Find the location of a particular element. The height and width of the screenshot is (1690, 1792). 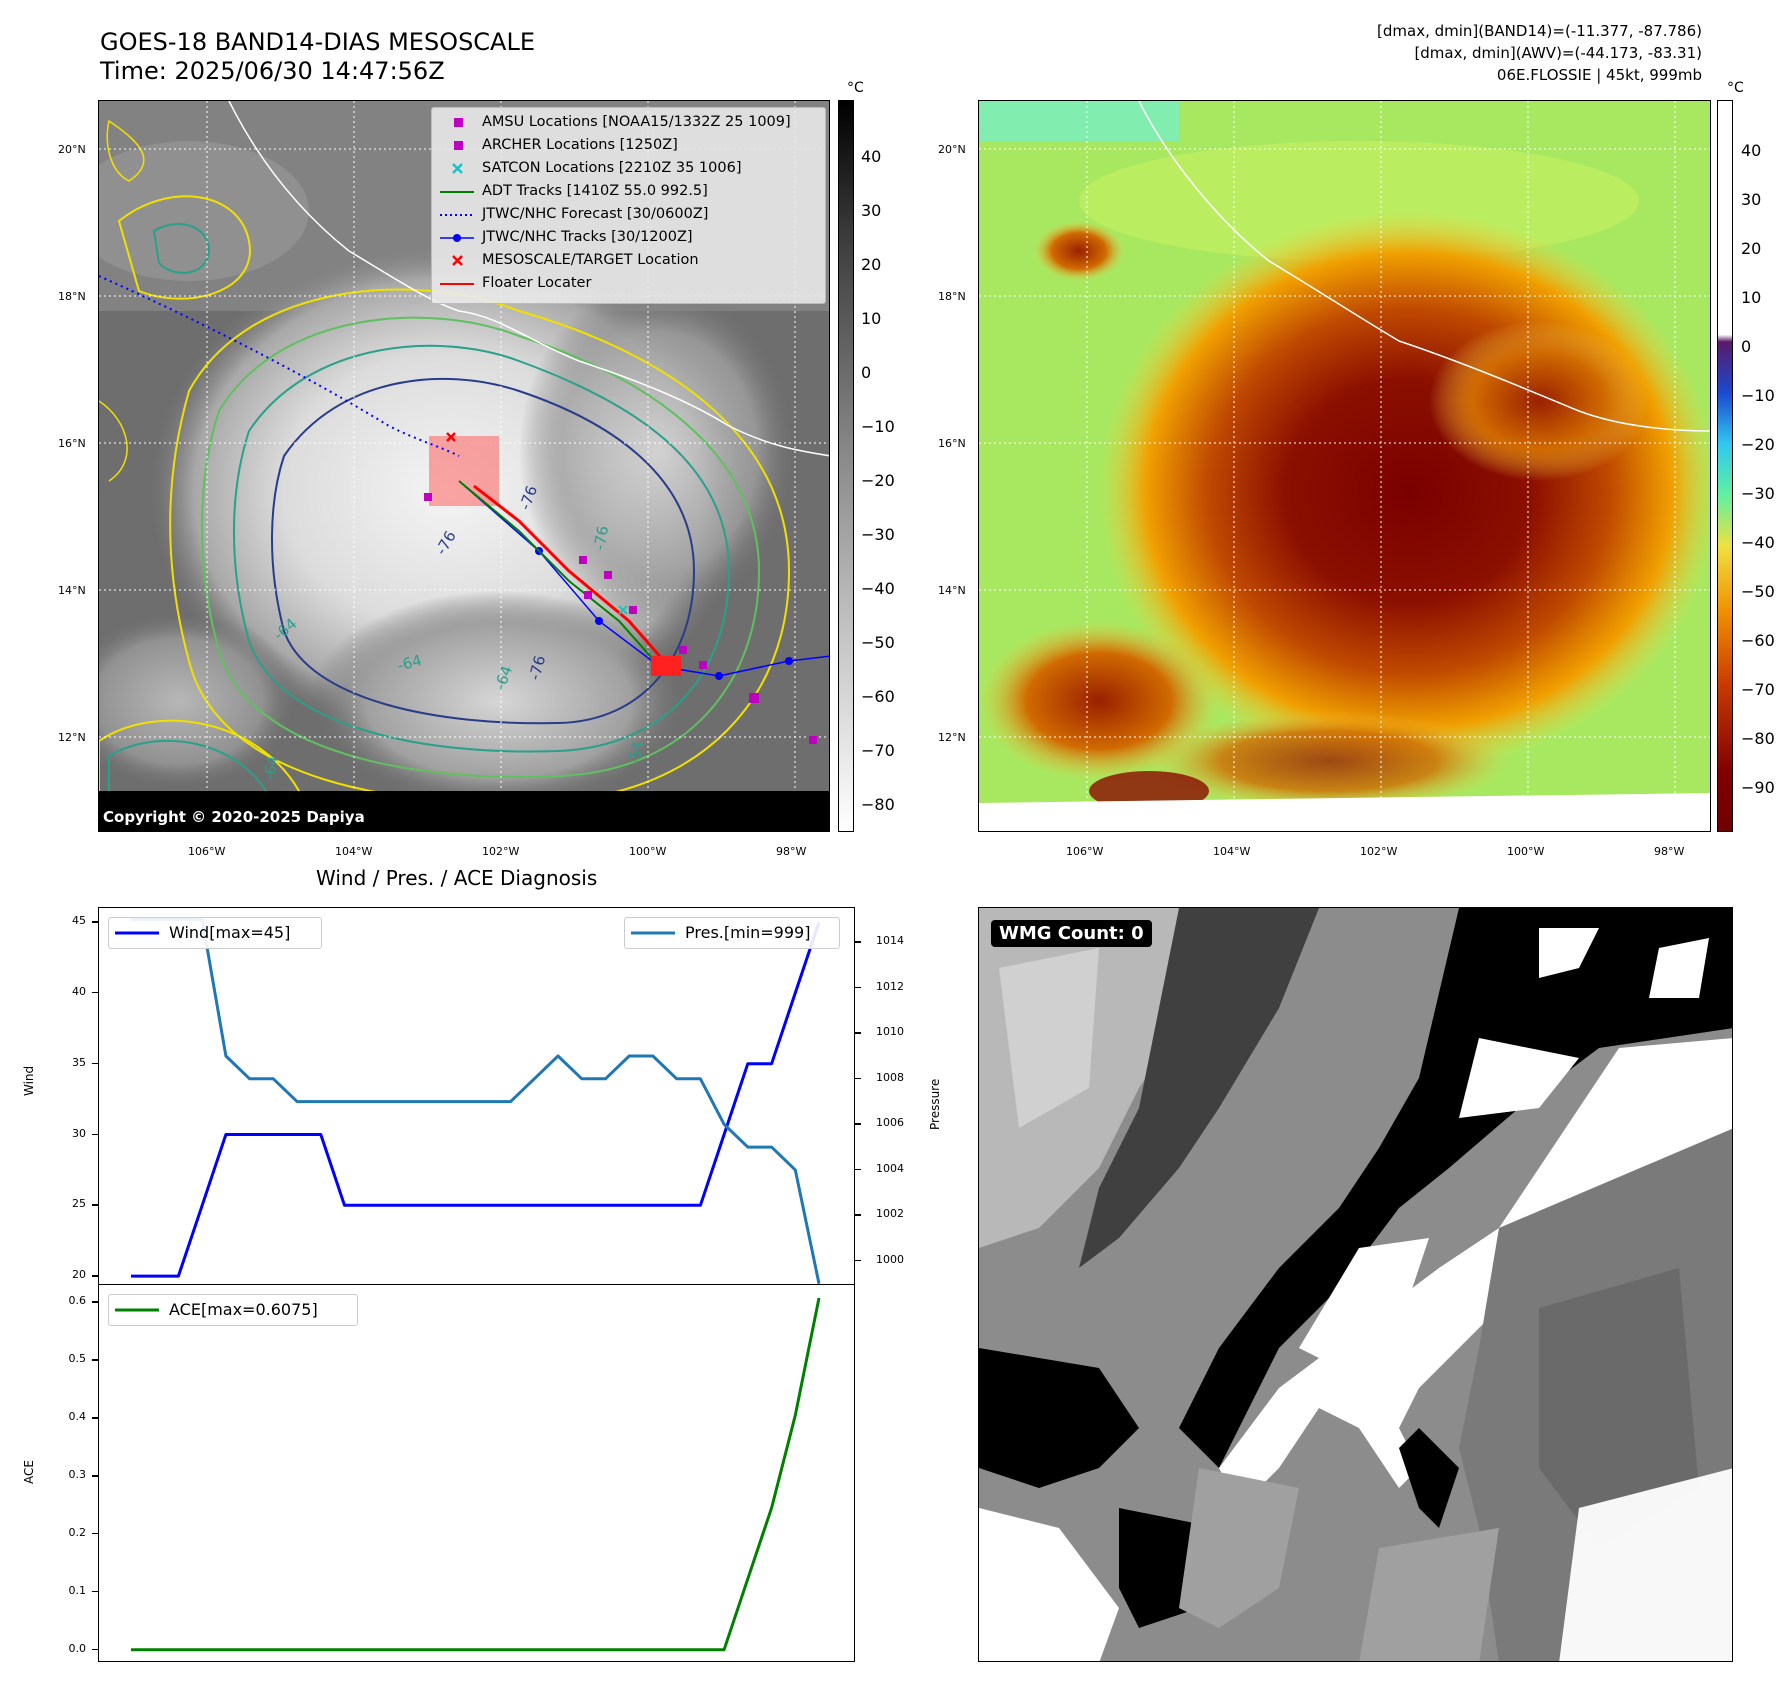

figure-title-line1: GOES-18 BAND14-DIAS MESOSCALE is located at coordinates (318, 42).